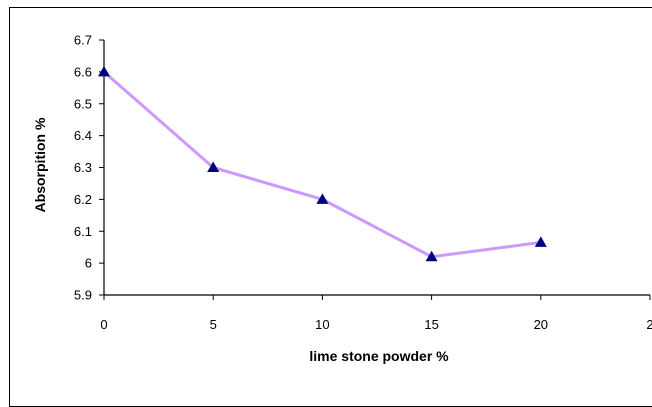 This screenshot has width=652, height=407. Describe the element at coordinates (83, 231) in the screenshot. I see `y-tick-label: 6.1` at that location.